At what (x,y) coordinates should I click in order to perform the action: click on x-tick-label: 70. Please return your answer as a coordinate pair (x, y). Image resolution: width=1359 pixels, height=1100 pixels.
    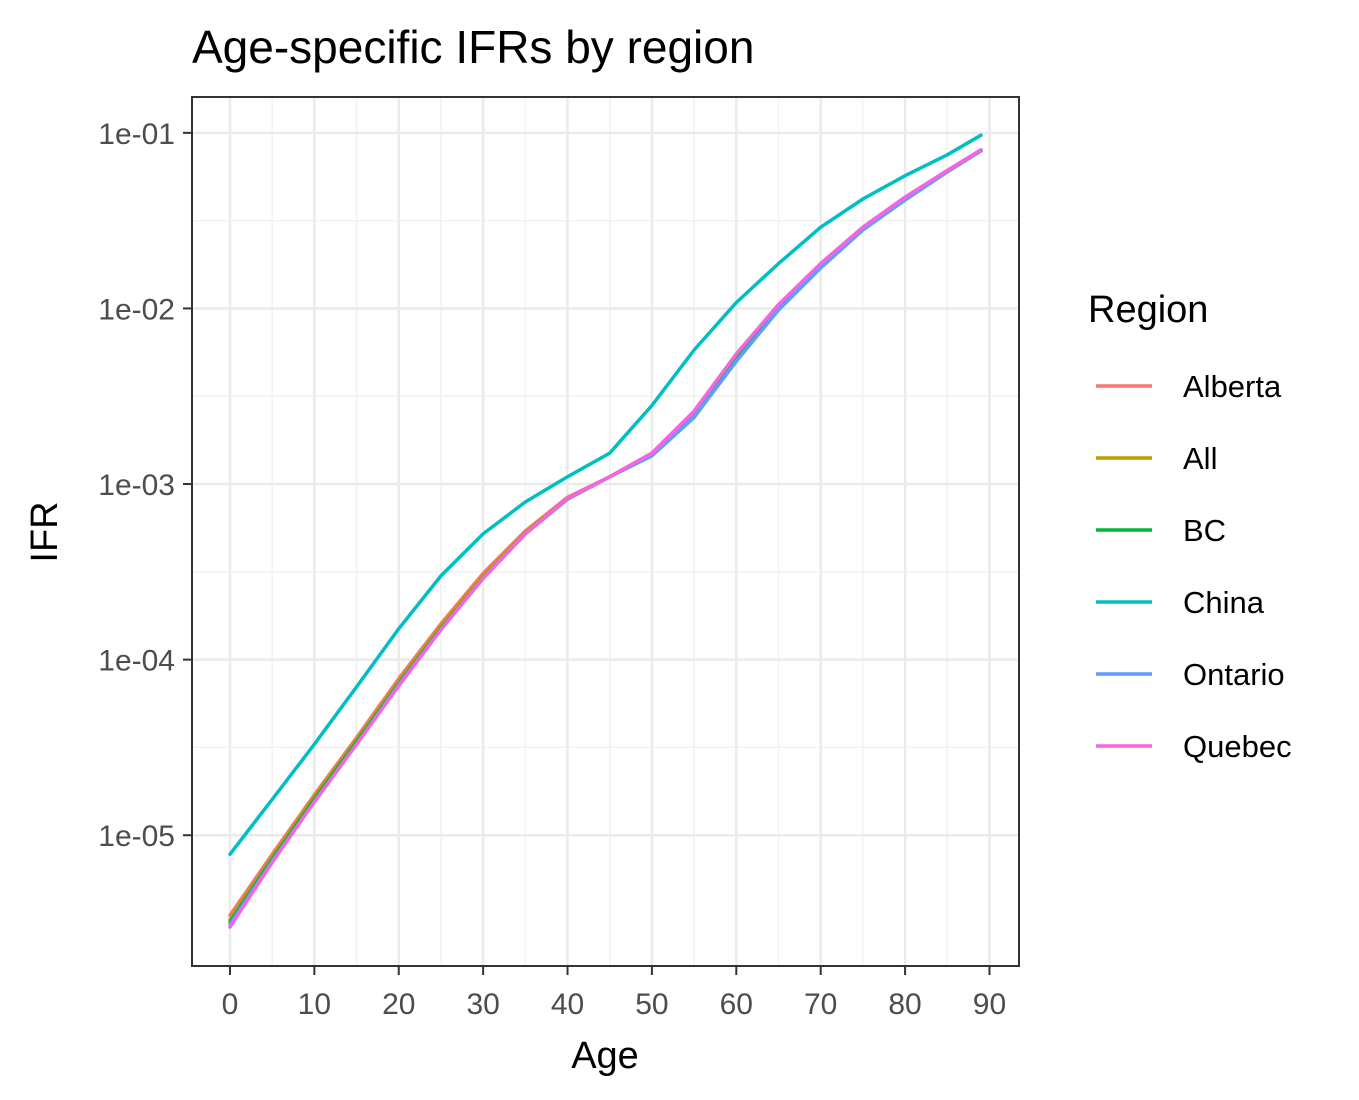
    Looking at the image, I should click on (820, 1004).